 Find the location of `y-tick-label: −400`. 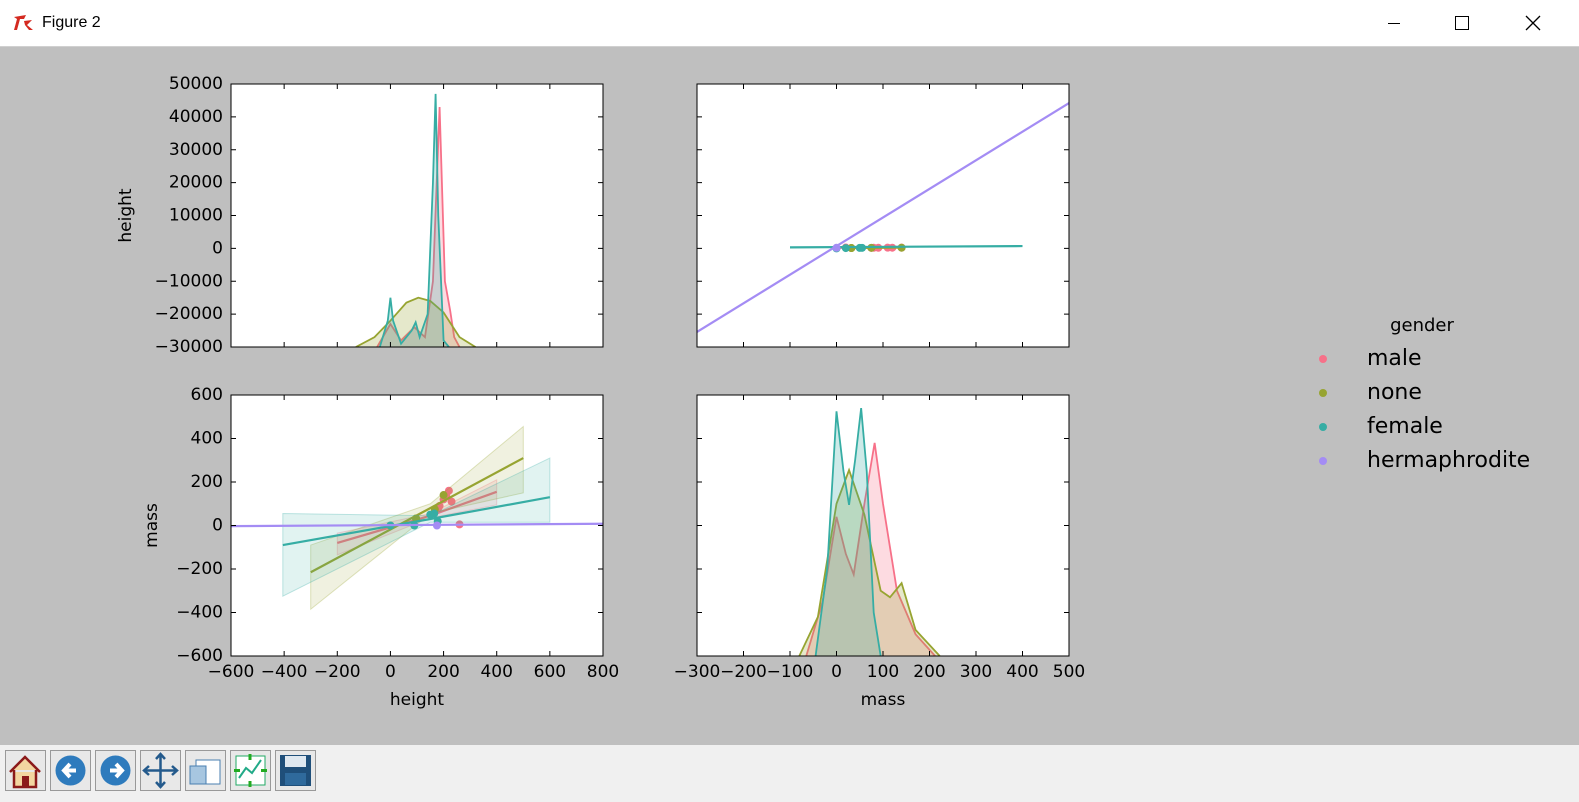

y-tick-label: −400 is located at coordinates (199, 613).